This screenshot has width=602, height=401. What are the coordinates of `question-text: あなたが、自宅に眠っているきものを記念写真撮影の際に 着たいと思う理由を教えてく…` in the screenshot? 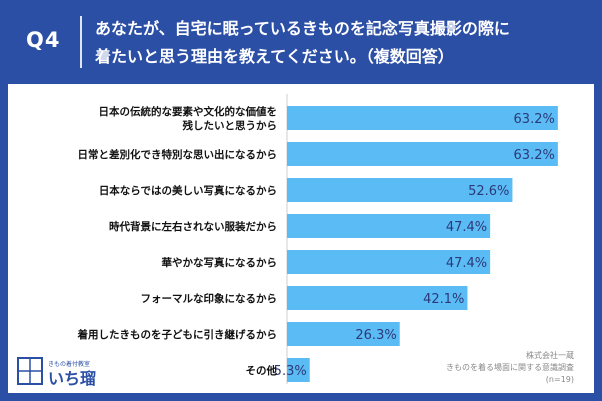 It's located at (342, 43).